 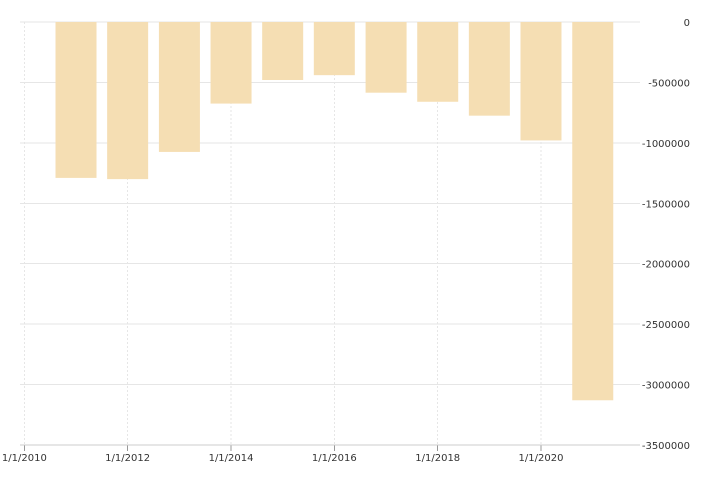 What do you see at coordinates (128, 101) in the screenshot?
I see `bar-2012` at bounding box center [128, 101].